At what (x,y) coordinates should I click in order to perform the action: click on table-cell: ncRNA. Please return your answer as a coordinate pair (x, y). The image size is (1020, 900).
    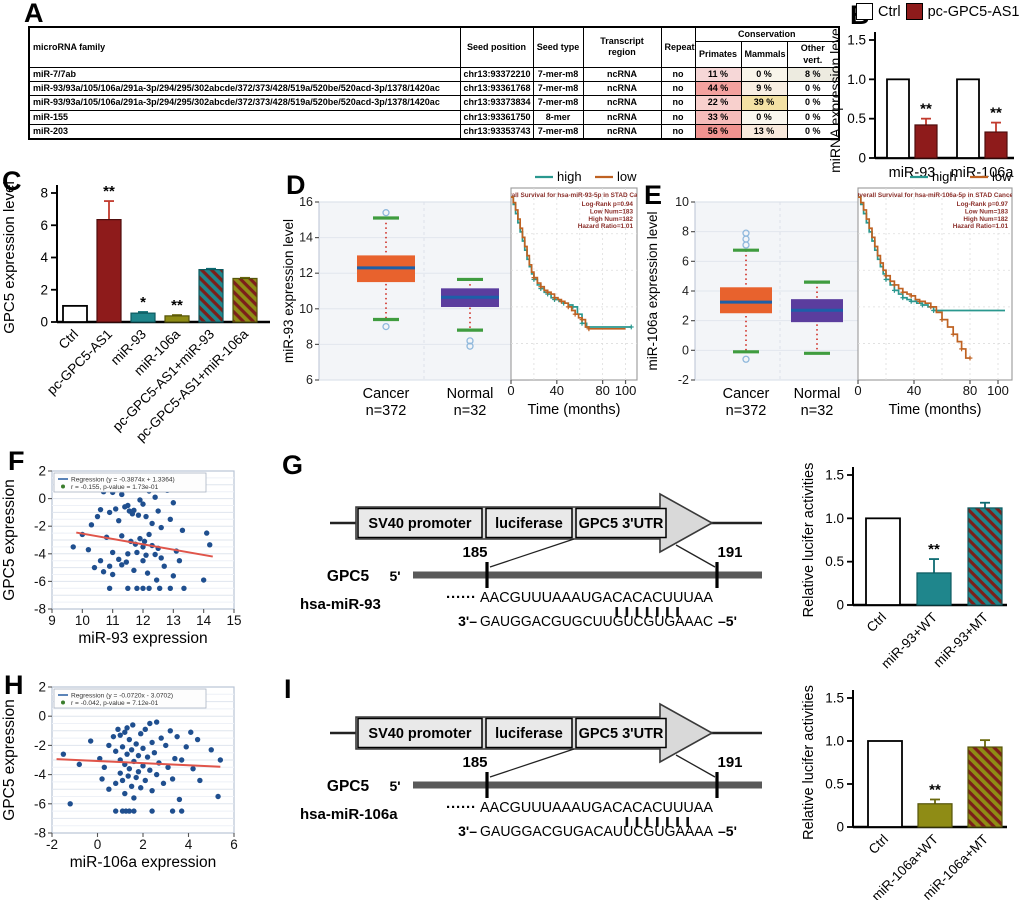
    Looking at the image, I should click on (622, 103).